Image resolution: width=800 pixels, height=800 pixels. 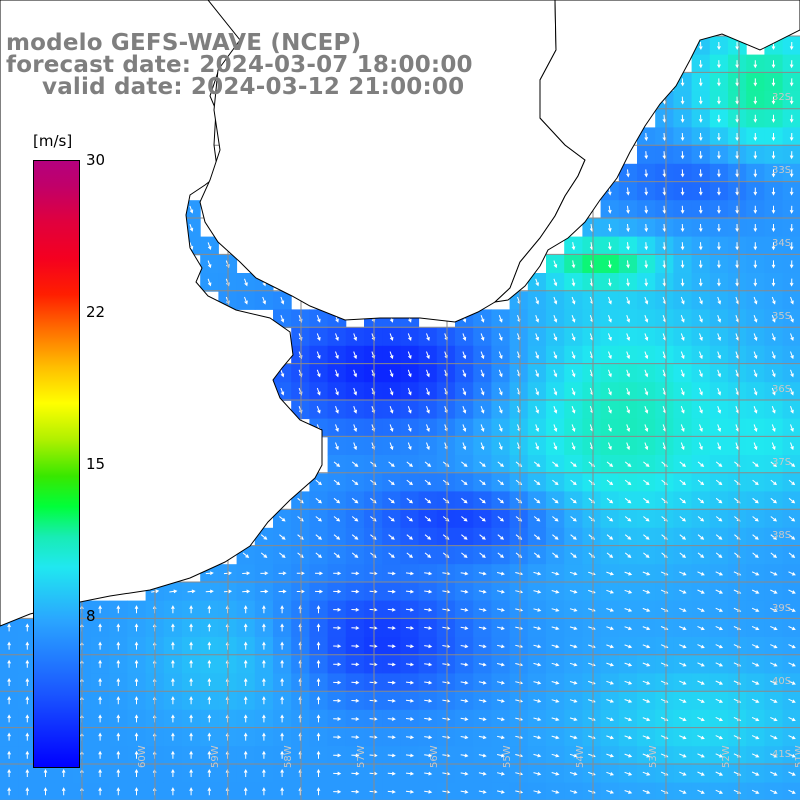 What do you see at coordinates (781, 608) in the screenshot?
I see `latitude-label: 39S` at bounding box center [781, 608].